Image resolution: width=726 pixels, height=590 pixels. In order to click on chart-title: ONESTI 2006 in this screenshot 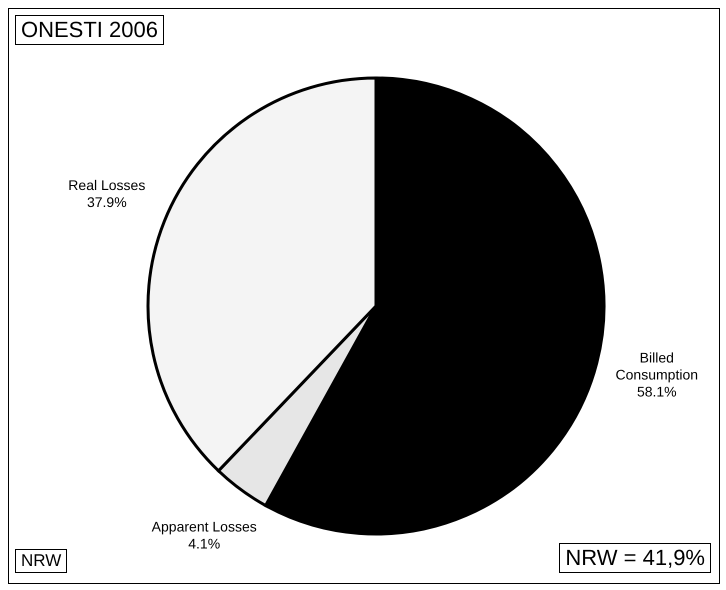, I will do `click(89, 30)`.